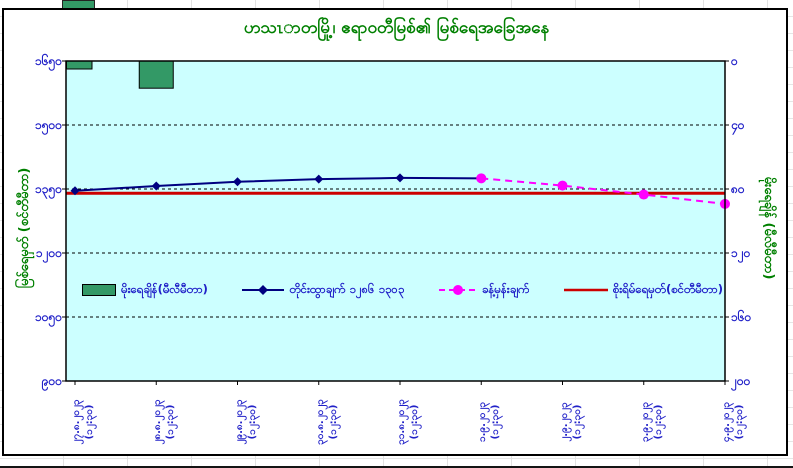 Image resolution: width=793 pixels, height=468 pixels. I want to click on rainfall-bar-swatch-icon, so click(99, 290).